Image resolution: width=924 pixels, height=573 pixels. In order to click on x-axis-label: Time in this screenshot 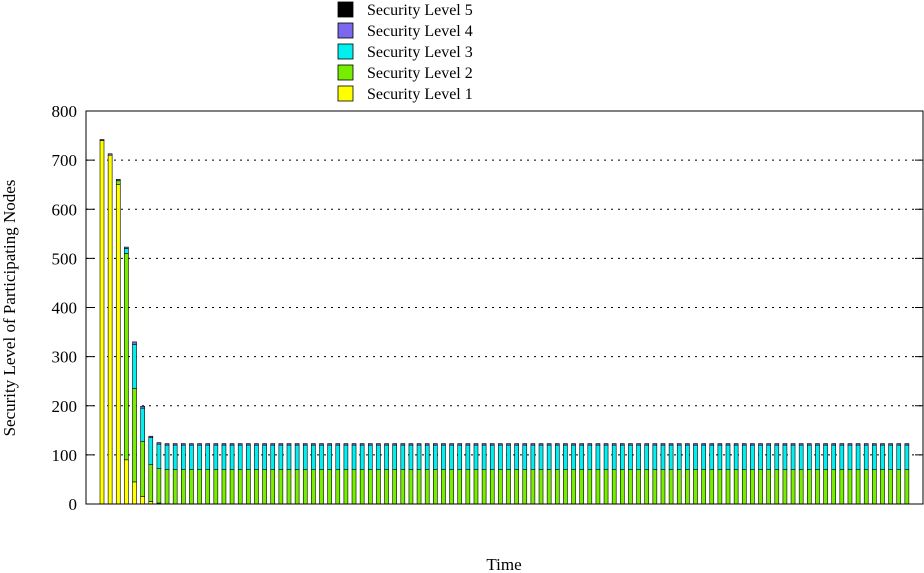, I will do `click(503, 564)`.